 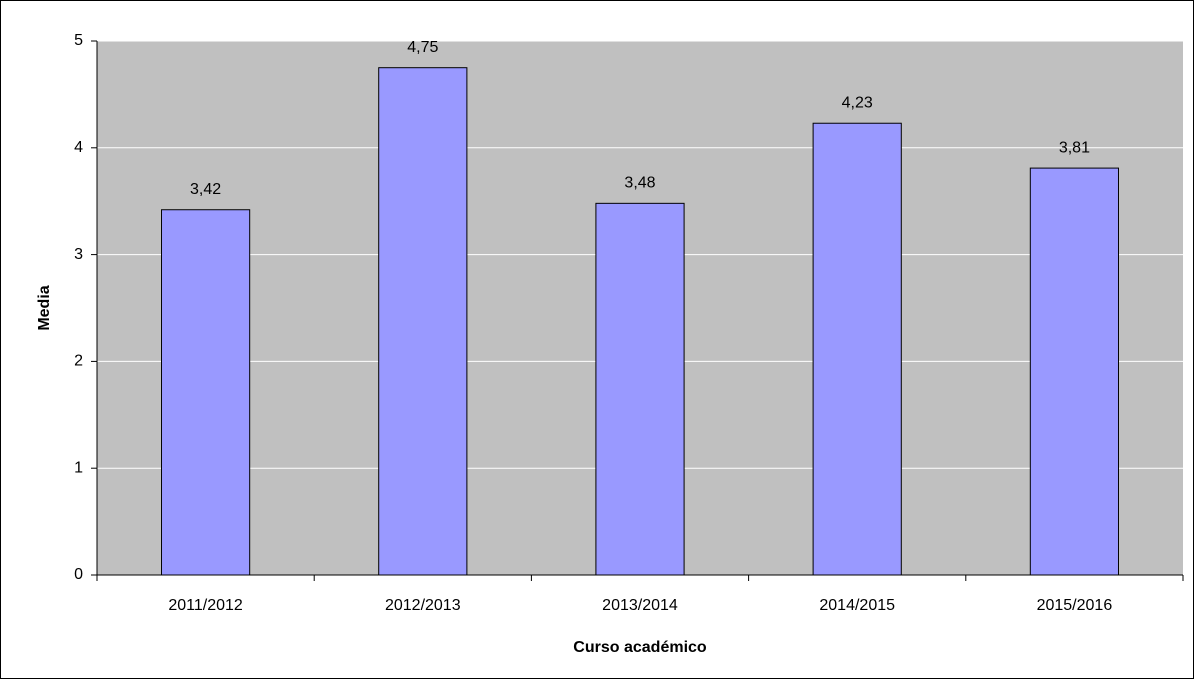 What do you see at coordinates (44, 307) in the screenshot?
I see `y-axis-title: Media` at bounding box center [44, 307].